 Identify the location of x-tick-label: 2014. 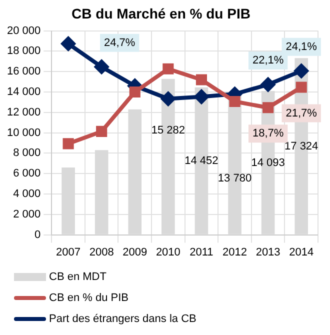
(301, 252).